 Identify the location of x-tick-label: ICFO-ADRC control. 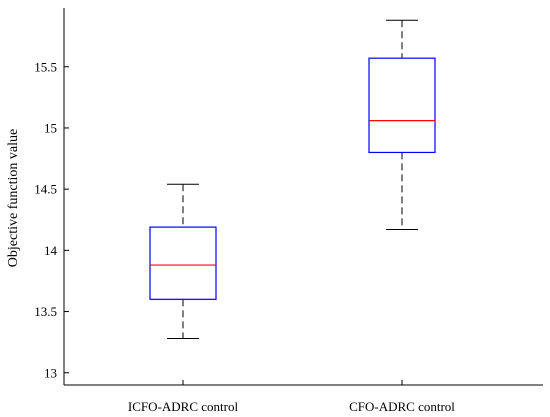
(183, 406).